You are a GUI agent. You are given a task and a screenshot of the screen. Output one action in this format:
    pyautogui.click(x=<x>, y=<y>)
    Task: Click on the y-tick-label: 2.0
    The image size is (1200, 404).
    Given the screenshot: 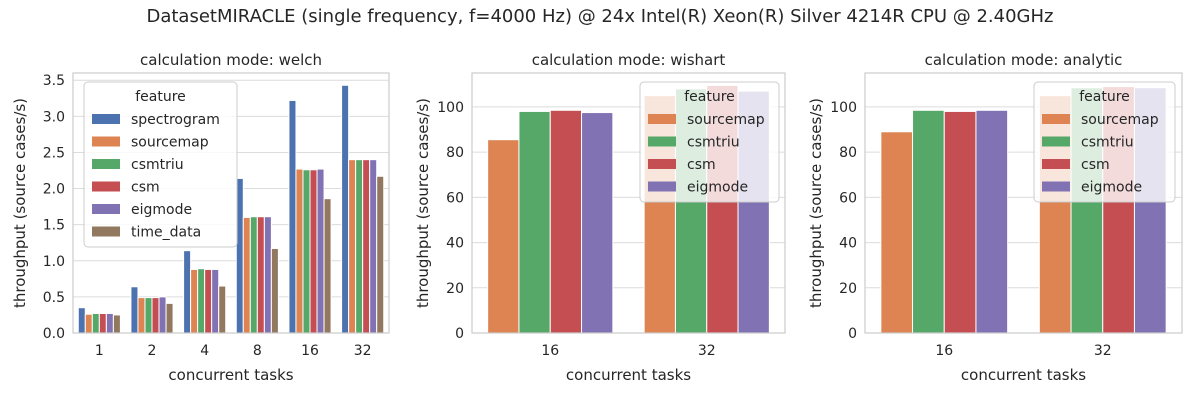 What is the action you would take?
    pyautogui.click(x=54, y=190)
    